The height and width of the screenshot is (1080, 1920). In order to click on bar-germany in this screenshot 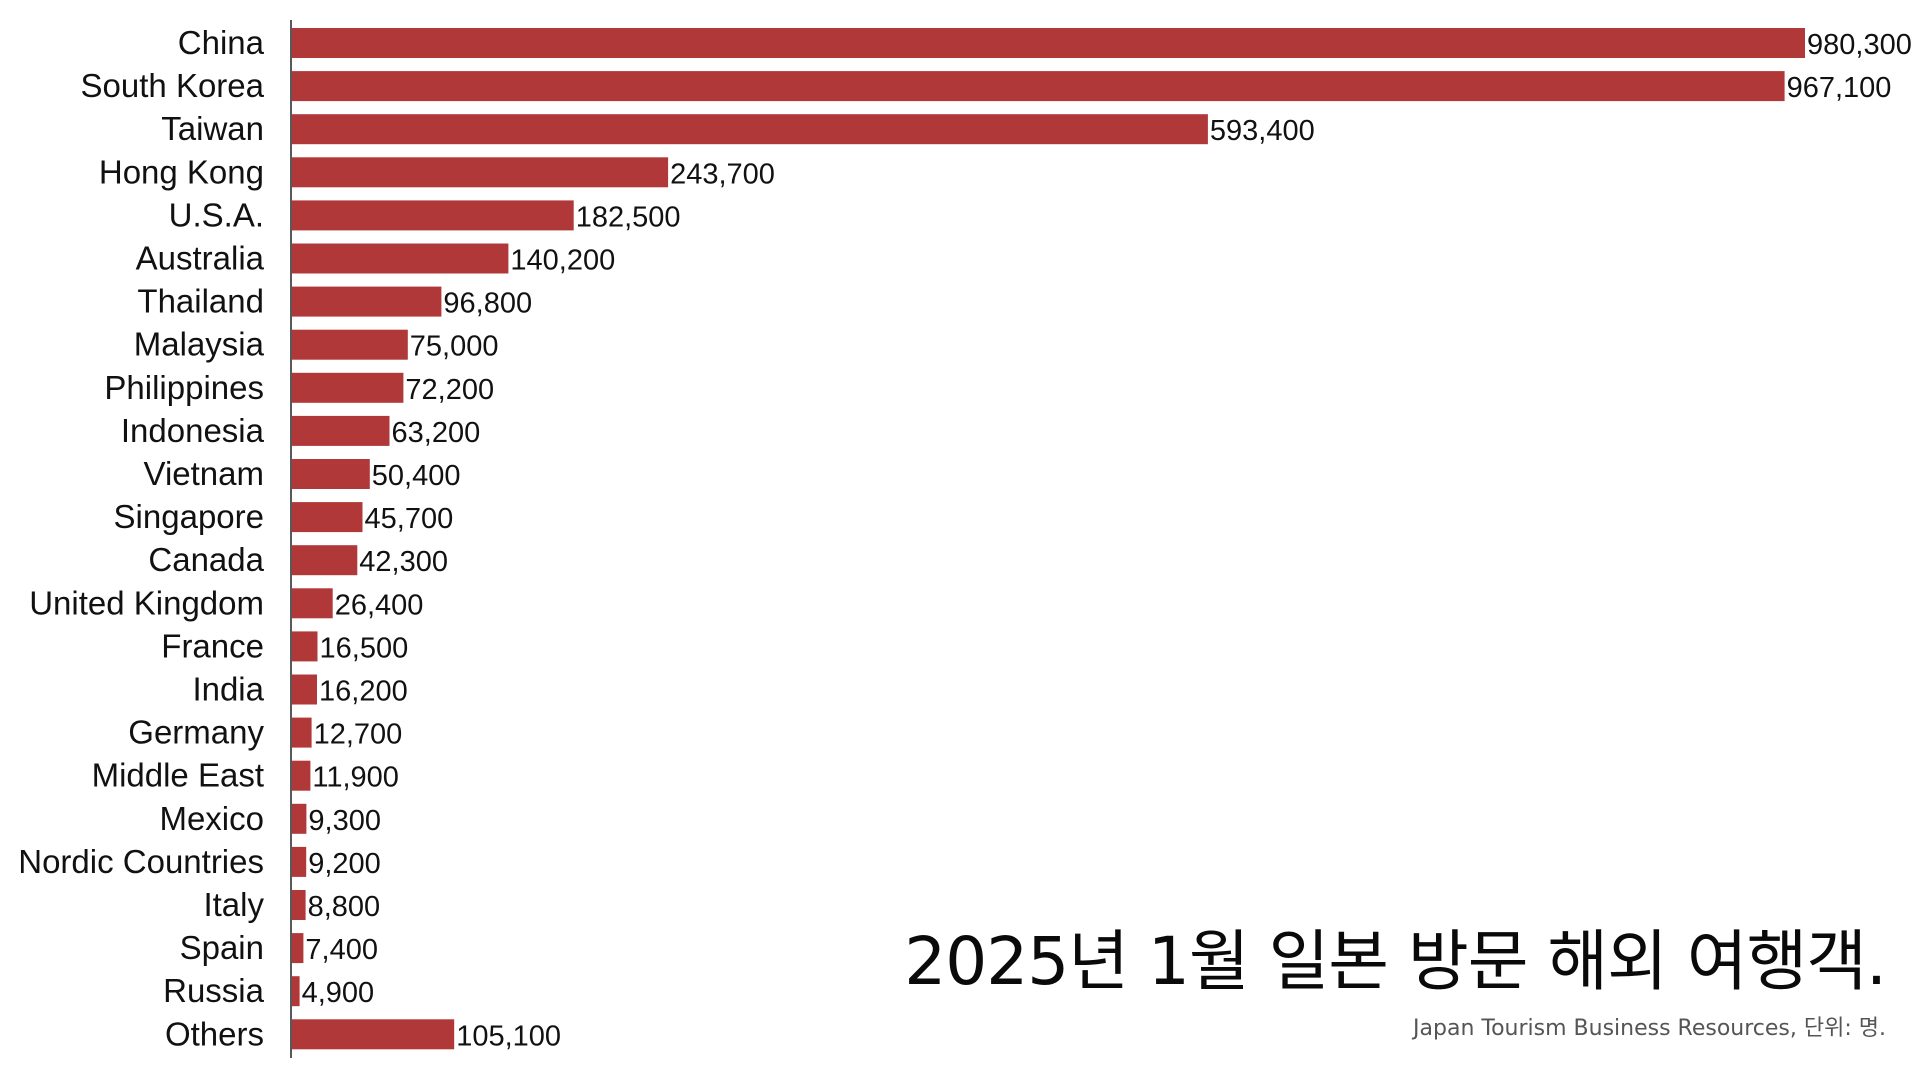, I will do `click(302, 732)`.